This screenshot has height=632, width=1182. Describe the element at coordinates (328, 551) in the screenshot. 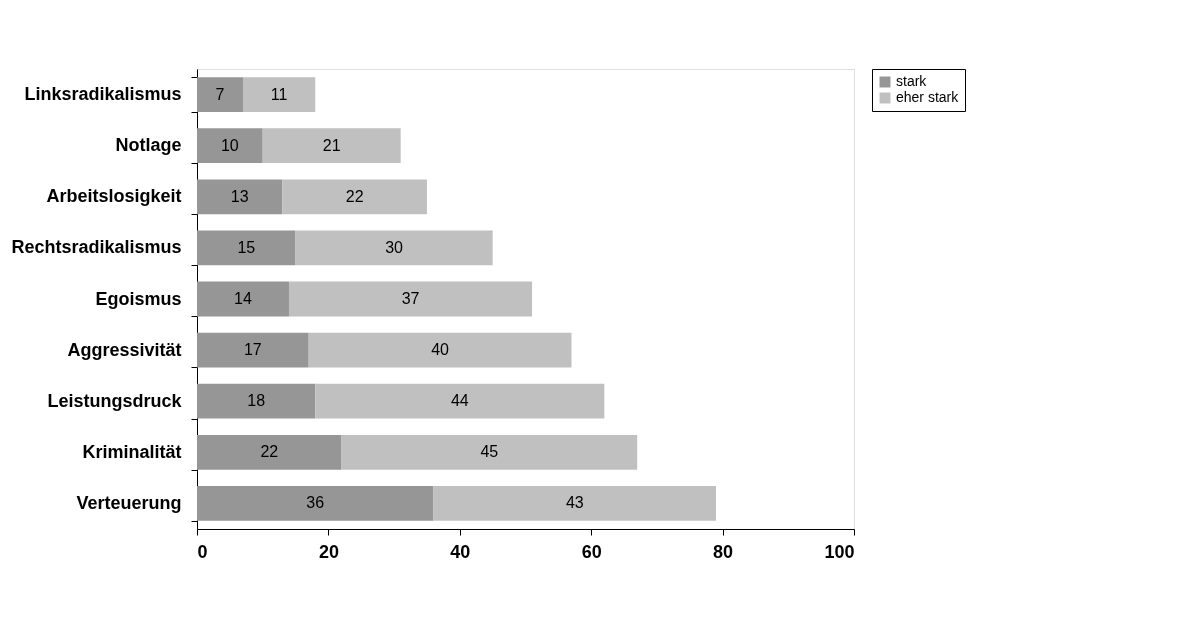

I see `x-tick-label: 20` at that location.